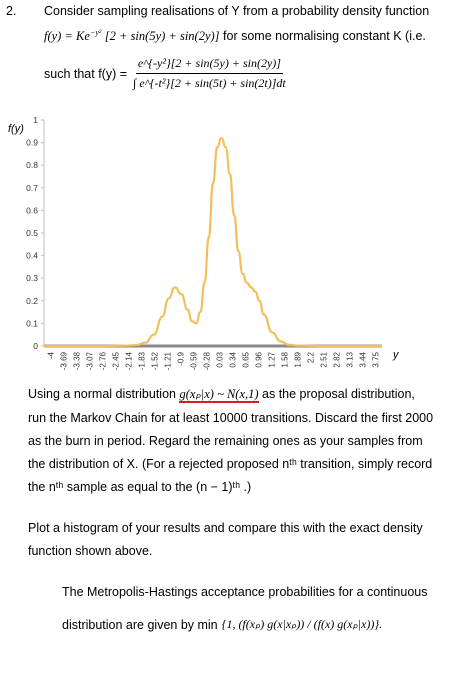  What do you see at coordinates (155, 360) in the screenshot?
I see `x-tick-label: -1.52` at bounding box center [155, 360].